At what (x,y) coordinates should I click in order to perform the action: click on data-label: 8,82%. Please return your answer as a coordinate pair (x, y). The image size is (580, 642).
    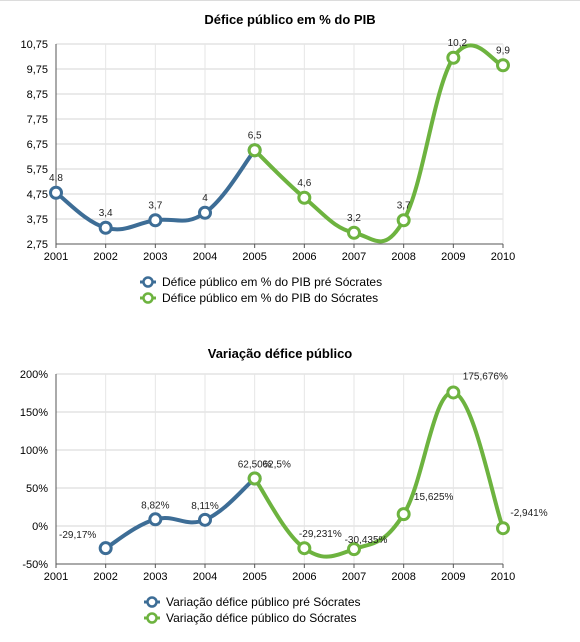
    Looking at the image, I should click on (155, 505).